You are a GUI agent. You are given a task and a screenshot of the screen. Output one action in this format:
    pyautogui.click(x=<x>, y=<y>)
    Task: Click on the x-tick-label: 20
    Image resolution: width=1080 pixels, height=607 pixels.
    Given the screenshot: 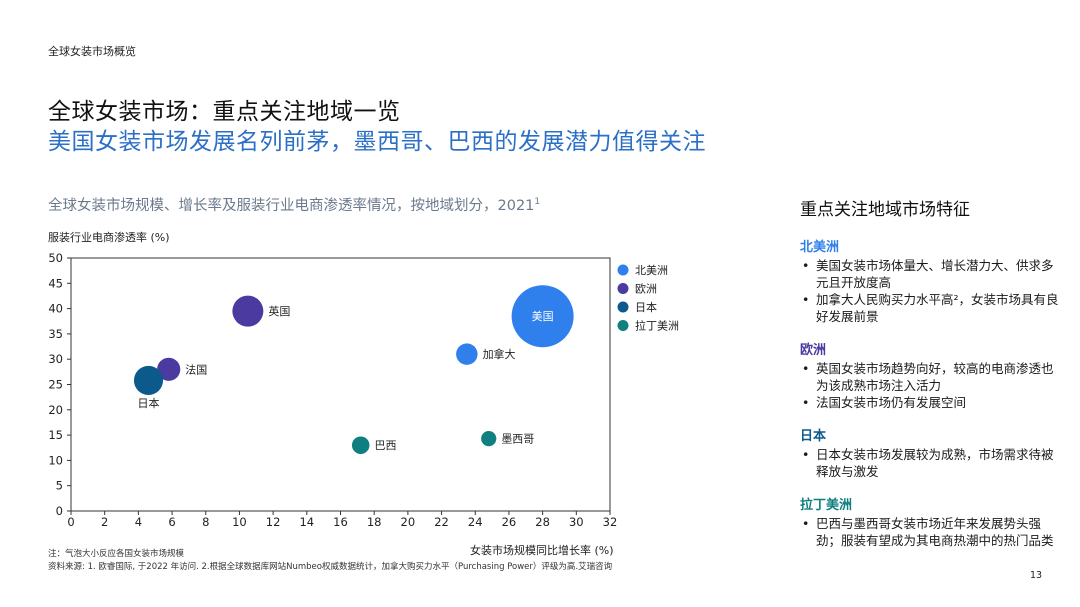 What is the action you would take?
    pyautogui.click(x=408, y=522)
    